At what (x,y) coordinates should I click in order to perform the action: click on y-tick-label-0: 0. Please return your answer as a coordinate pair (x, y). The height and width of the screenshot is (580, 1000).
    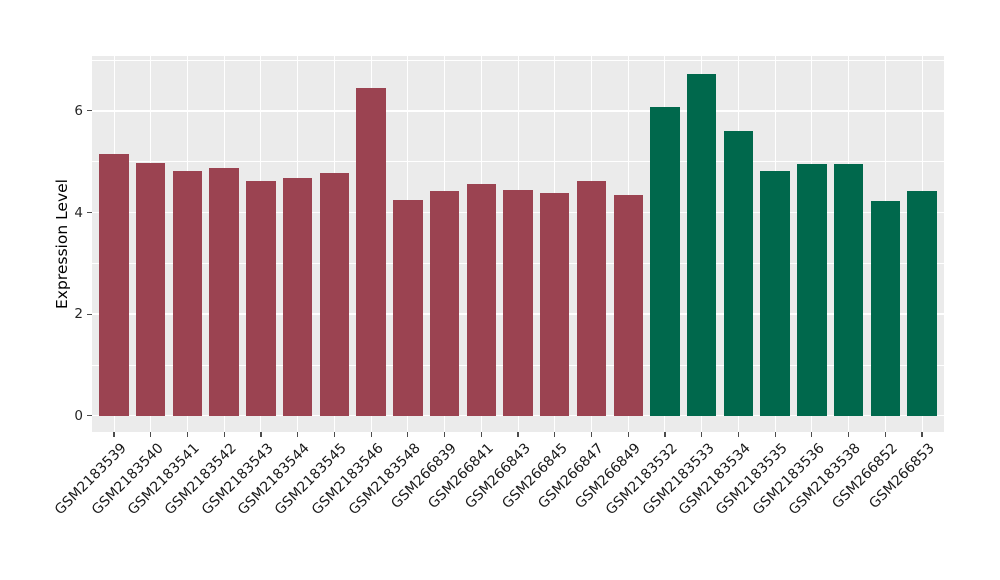
    Looking at the image, I should click on (78, 415).